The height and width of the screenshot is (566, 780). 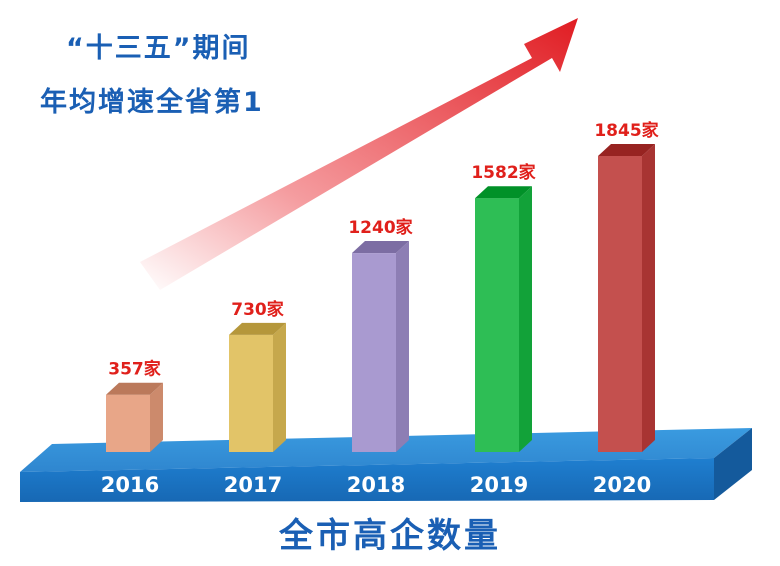 What do you see at coordinates (626, 150) in the screenshot?
I see `bar-top-2020` at bounding box center [626, 150].